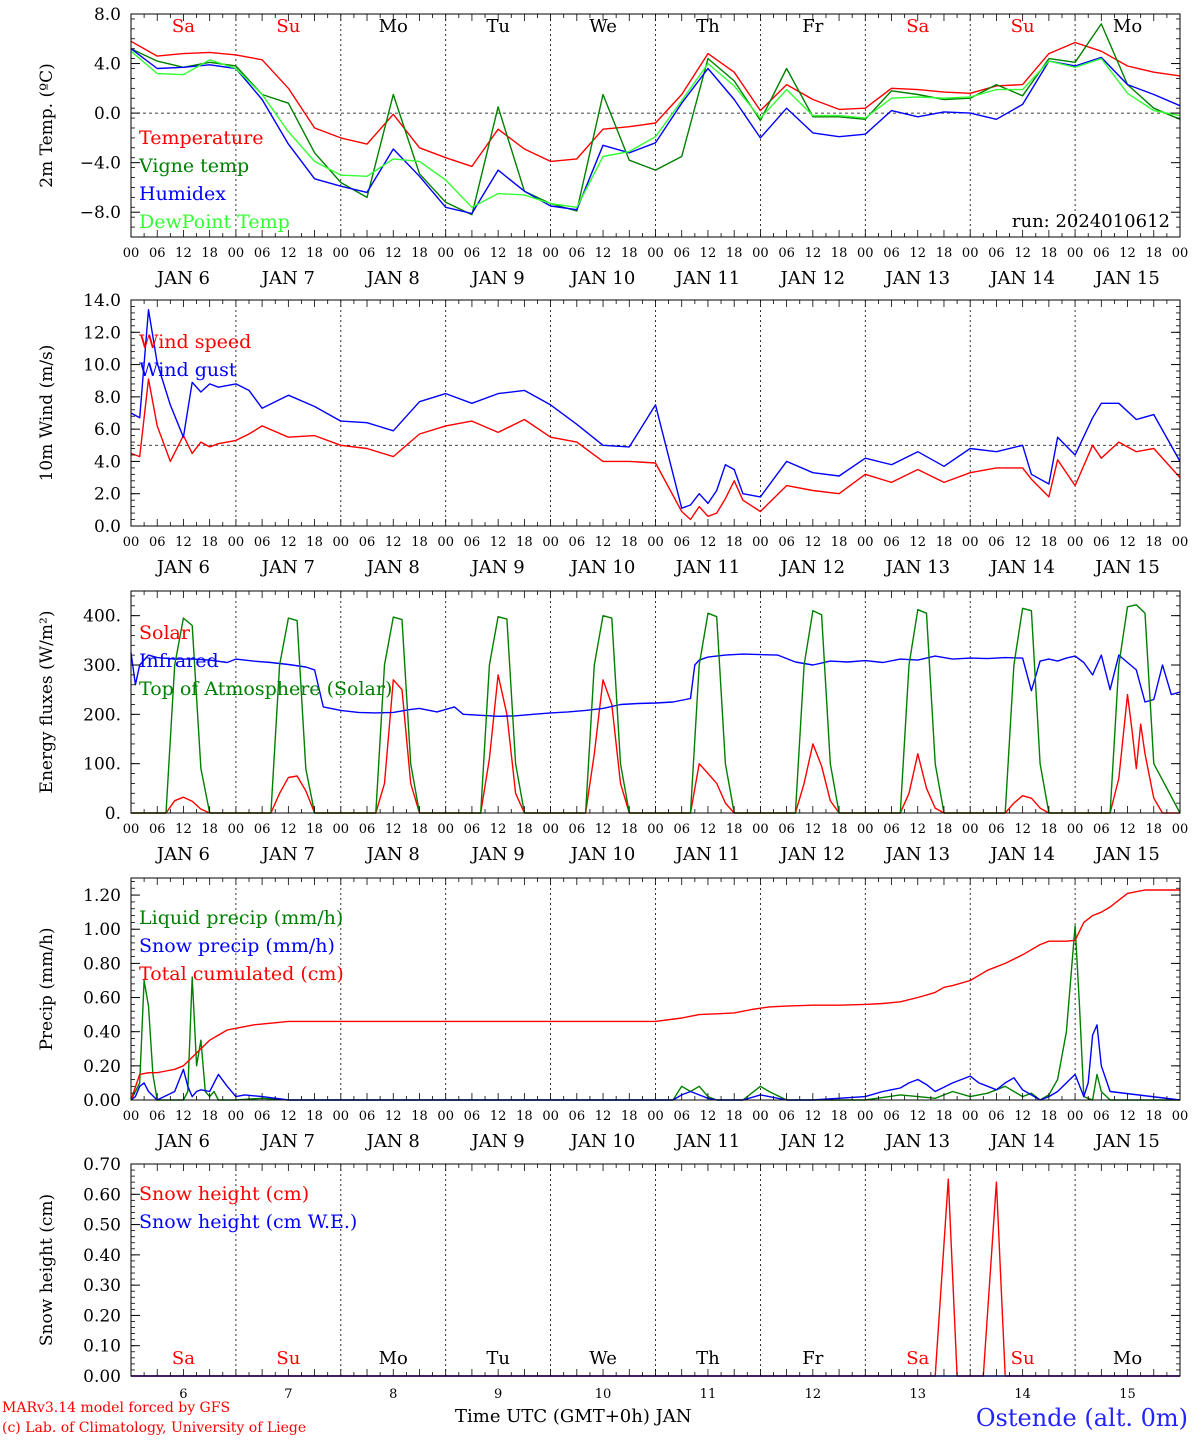 The image size is (1194, 1440). I want to click on y-axis-title: Snow height (cm), so click(47, 1270).